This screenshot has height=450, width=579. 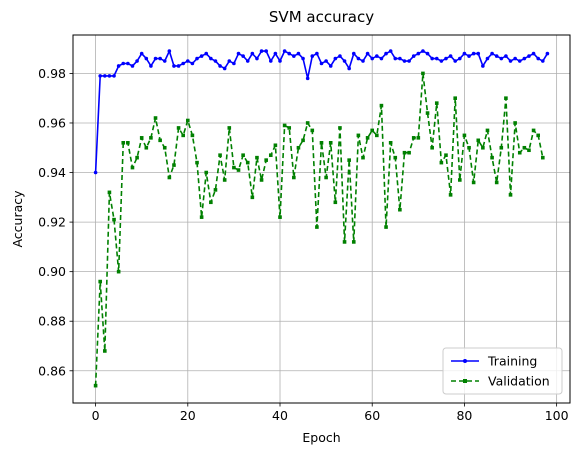 What do you see at coordinates (502, 371) in the screenshot?
I see `legend: Training Validation` at bounding box center [502, 371].